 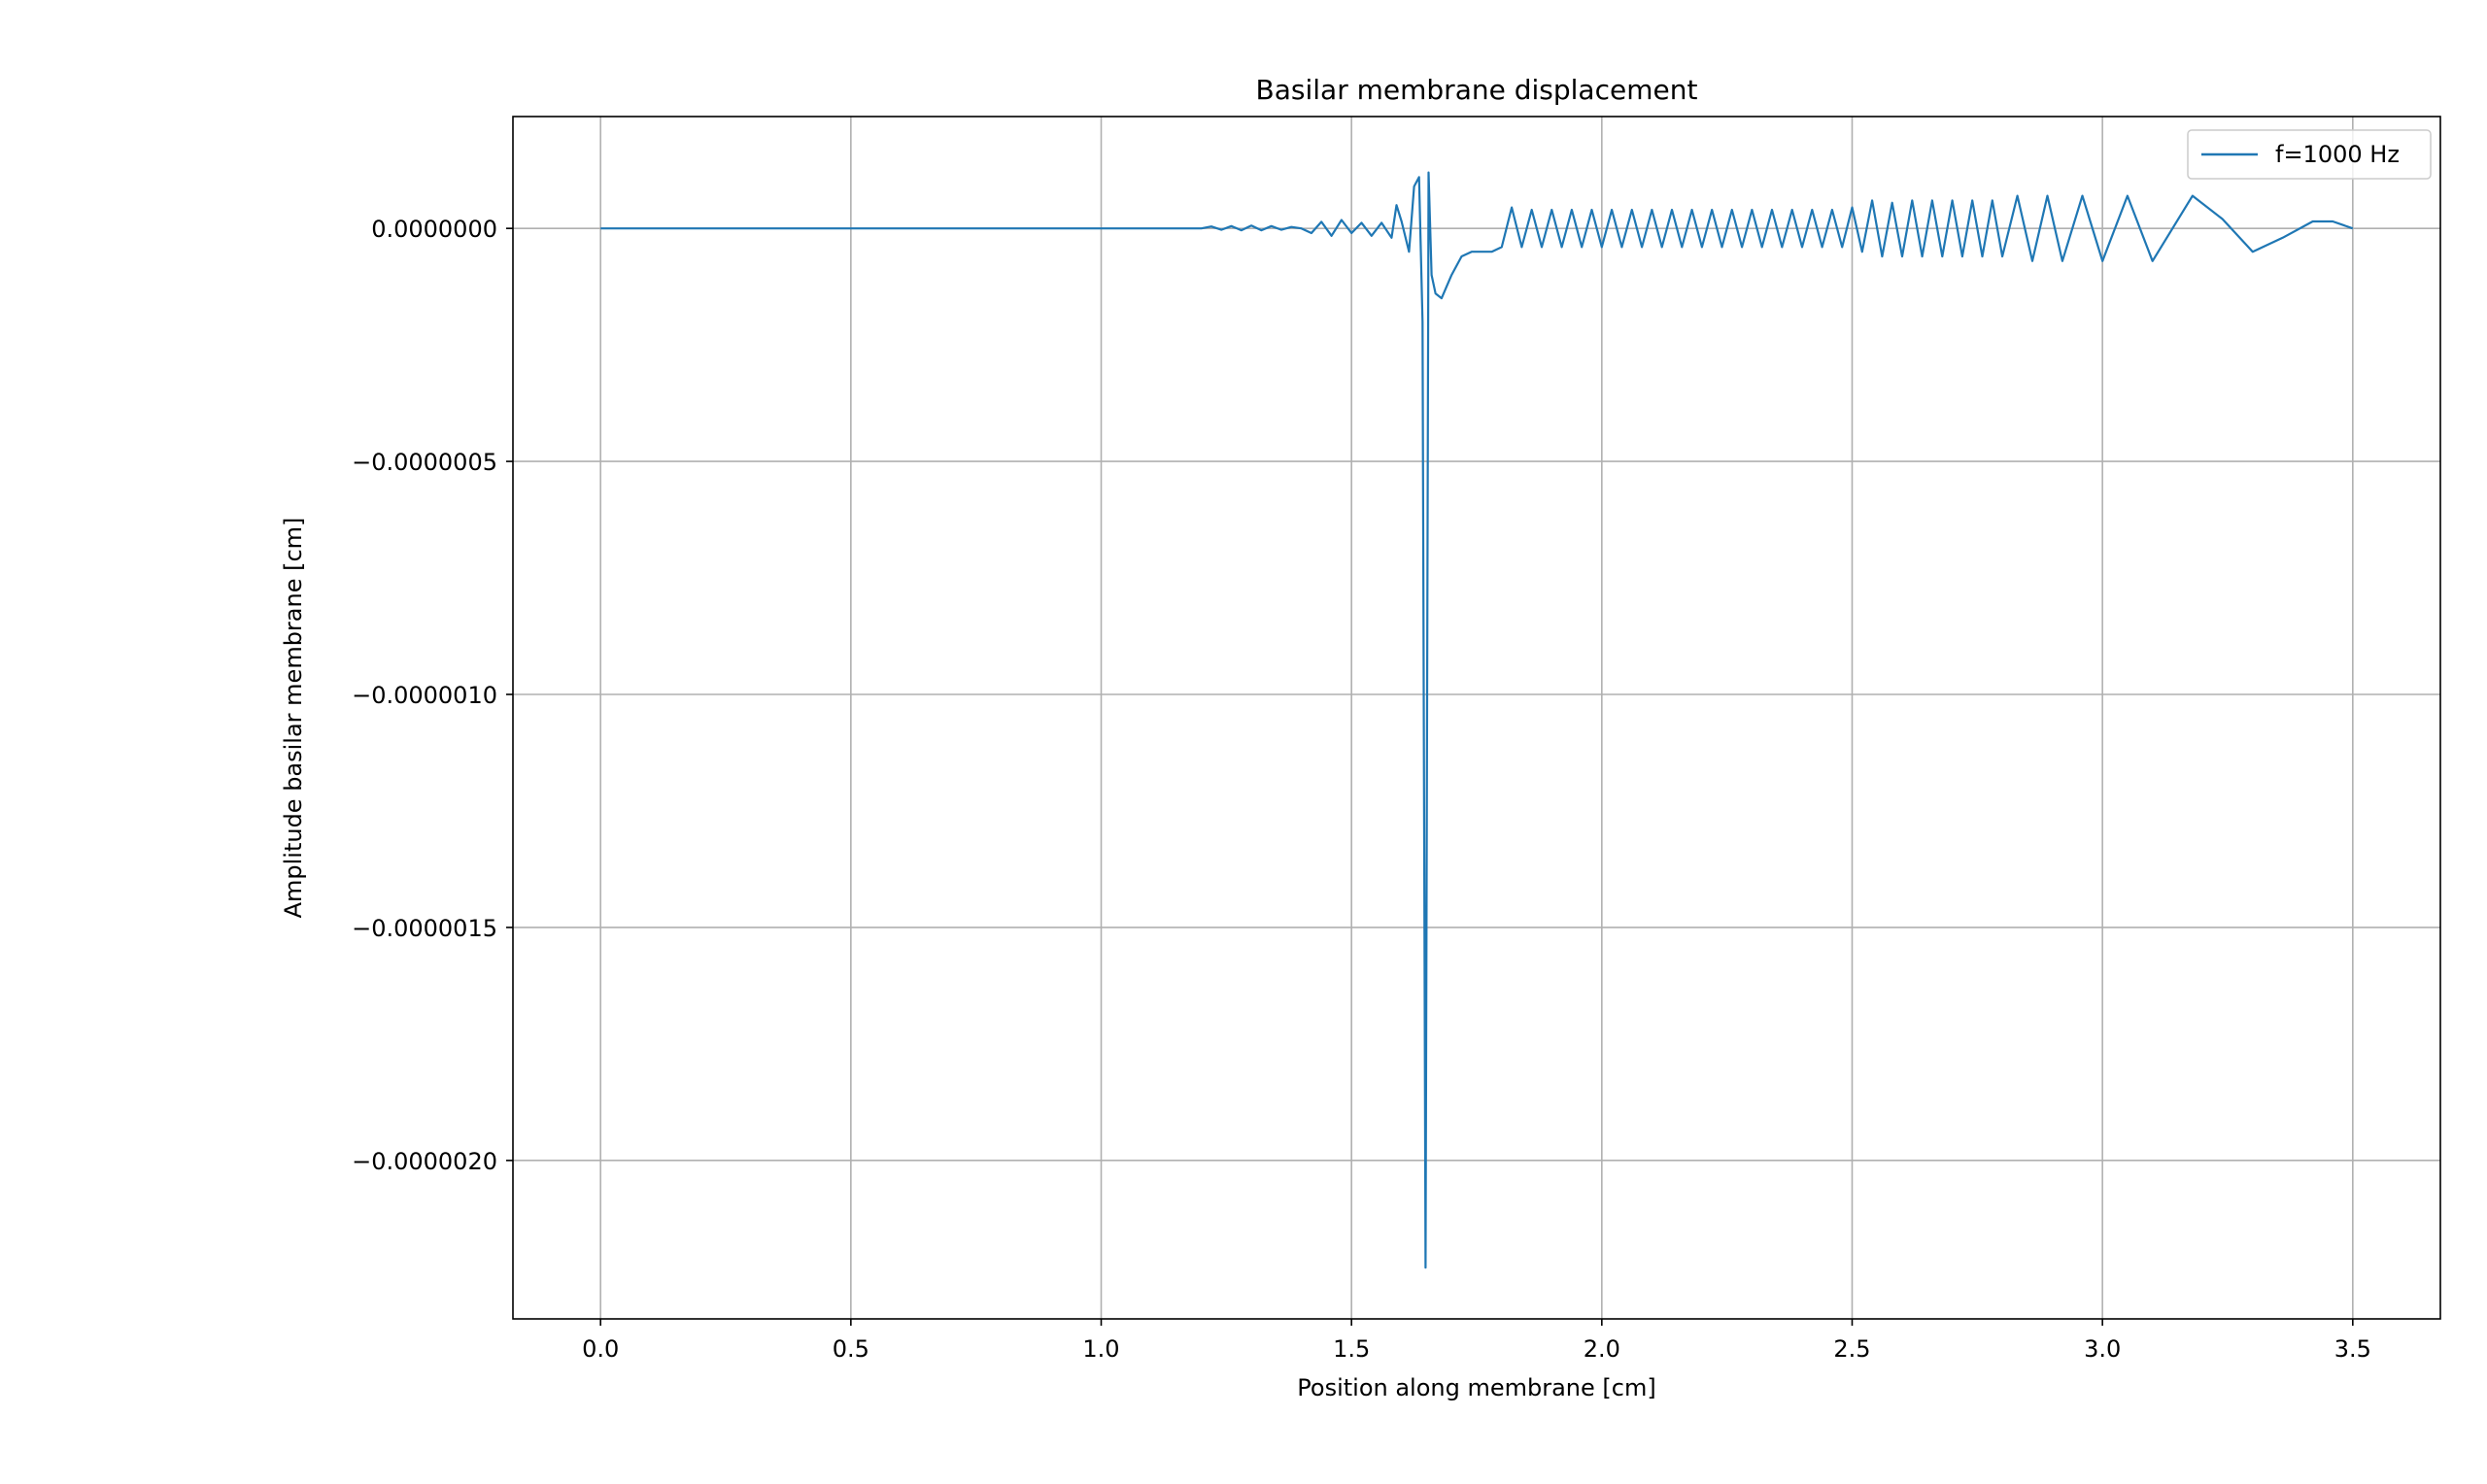 I want to click on x-tick-label: 1.0, so click(x=1100, y=1349).